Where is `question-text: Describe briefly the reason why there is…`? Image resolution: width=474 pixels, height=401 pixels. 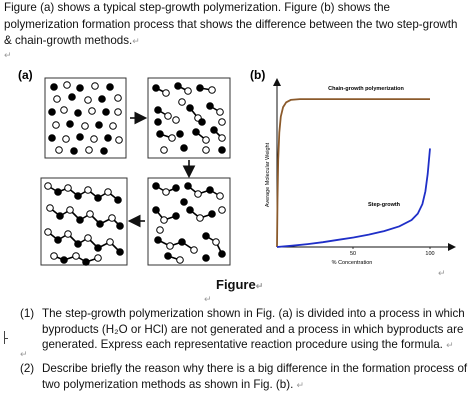 question-text: Describe briefly the reason why there is… is located at coordinates (255, 376).